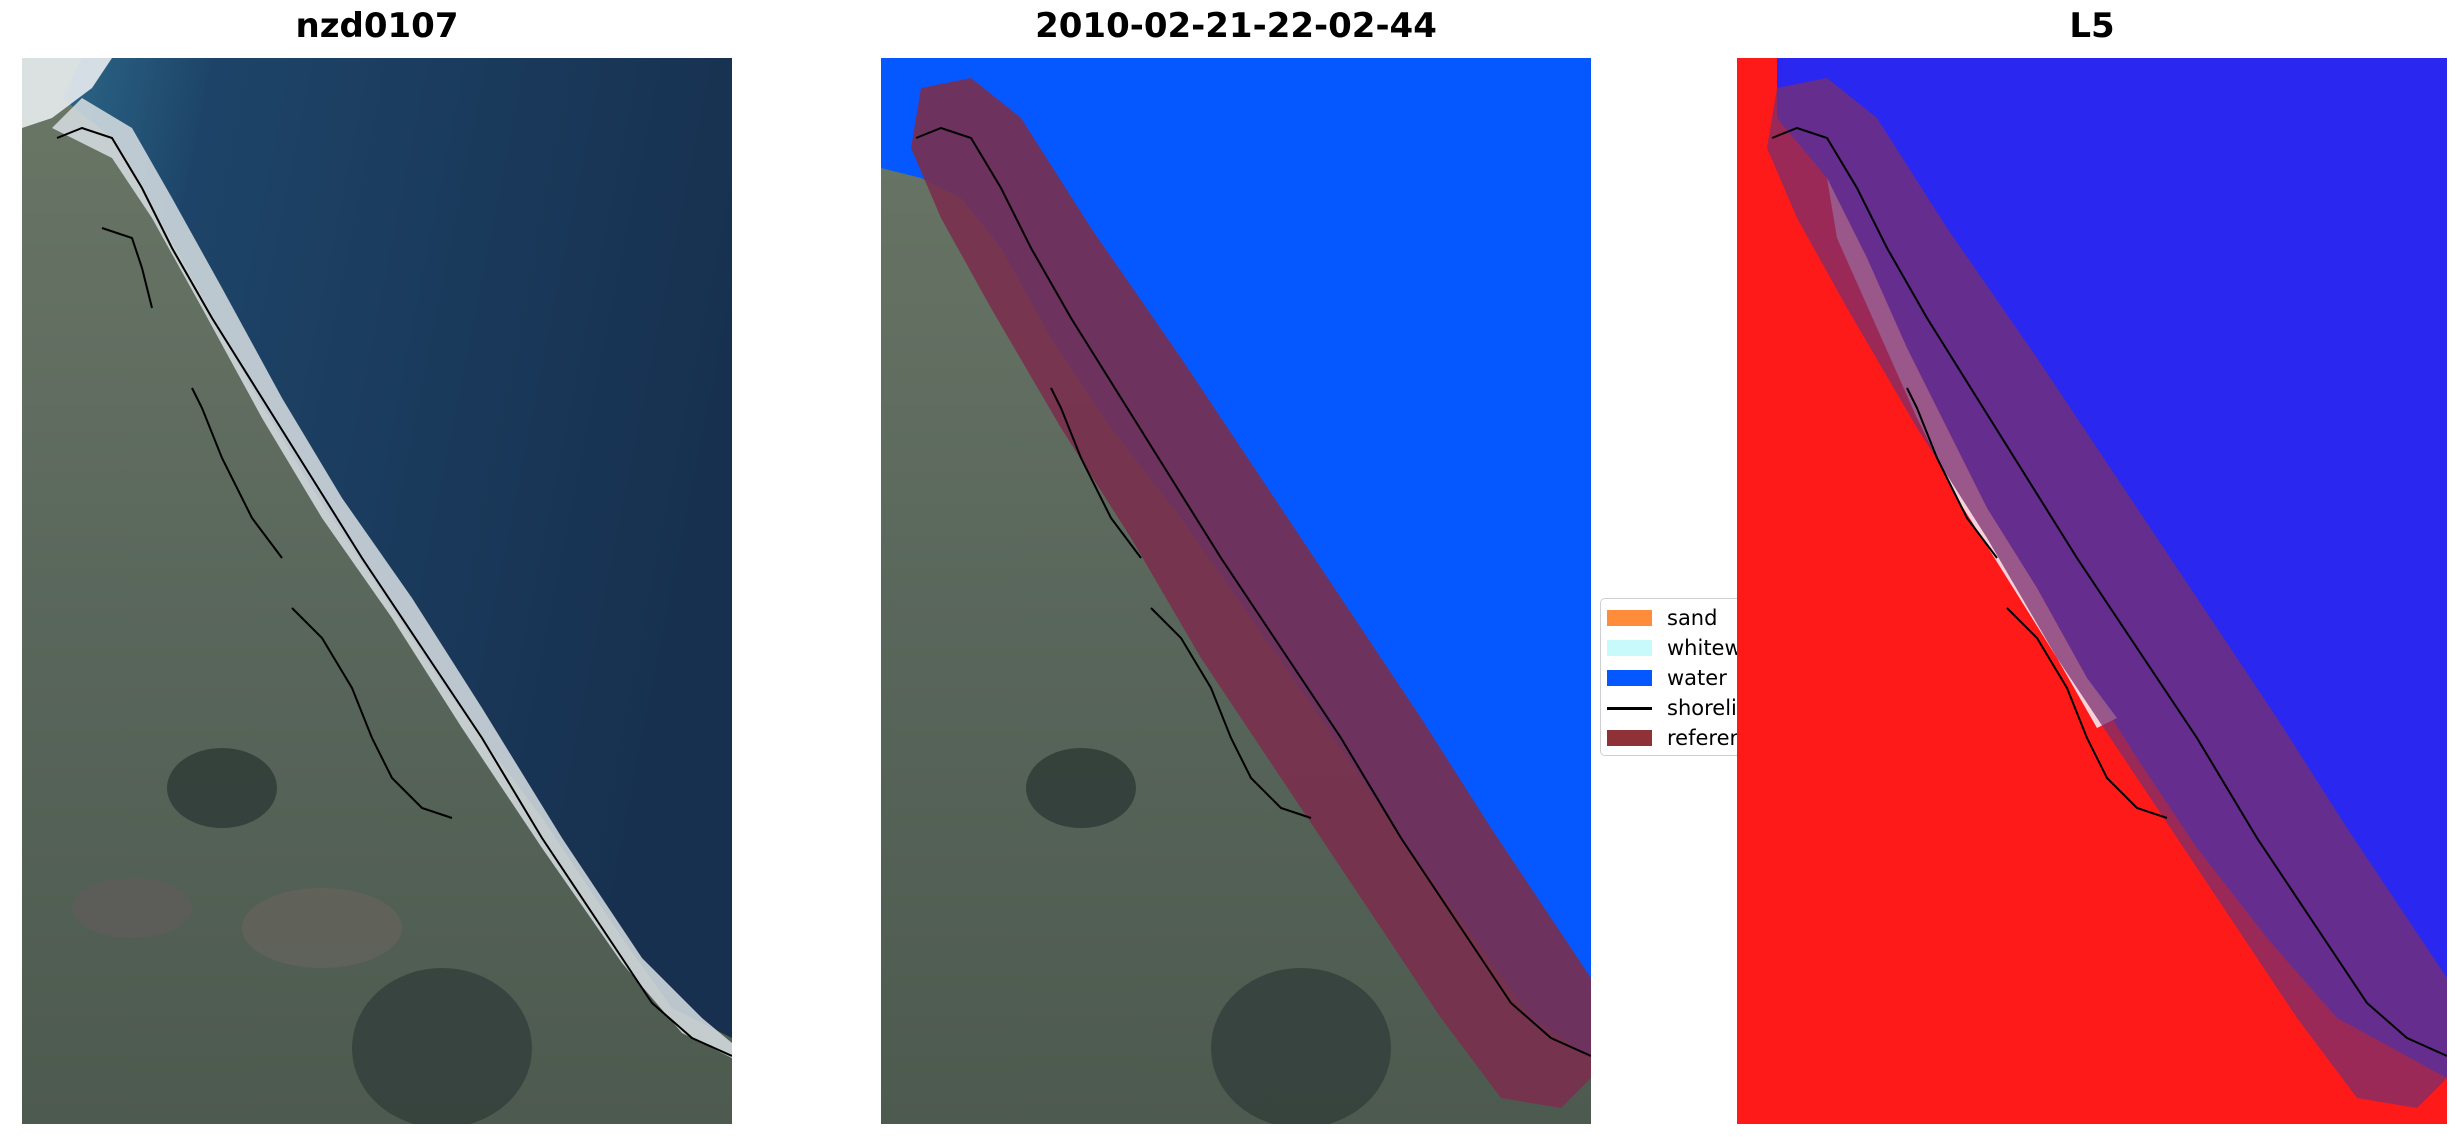 The width and height of the screenshot is (2460, 1137). Describe the element at coordinates (1697, 678) in the screenshot. I see `legend-label-water: water` at that location.